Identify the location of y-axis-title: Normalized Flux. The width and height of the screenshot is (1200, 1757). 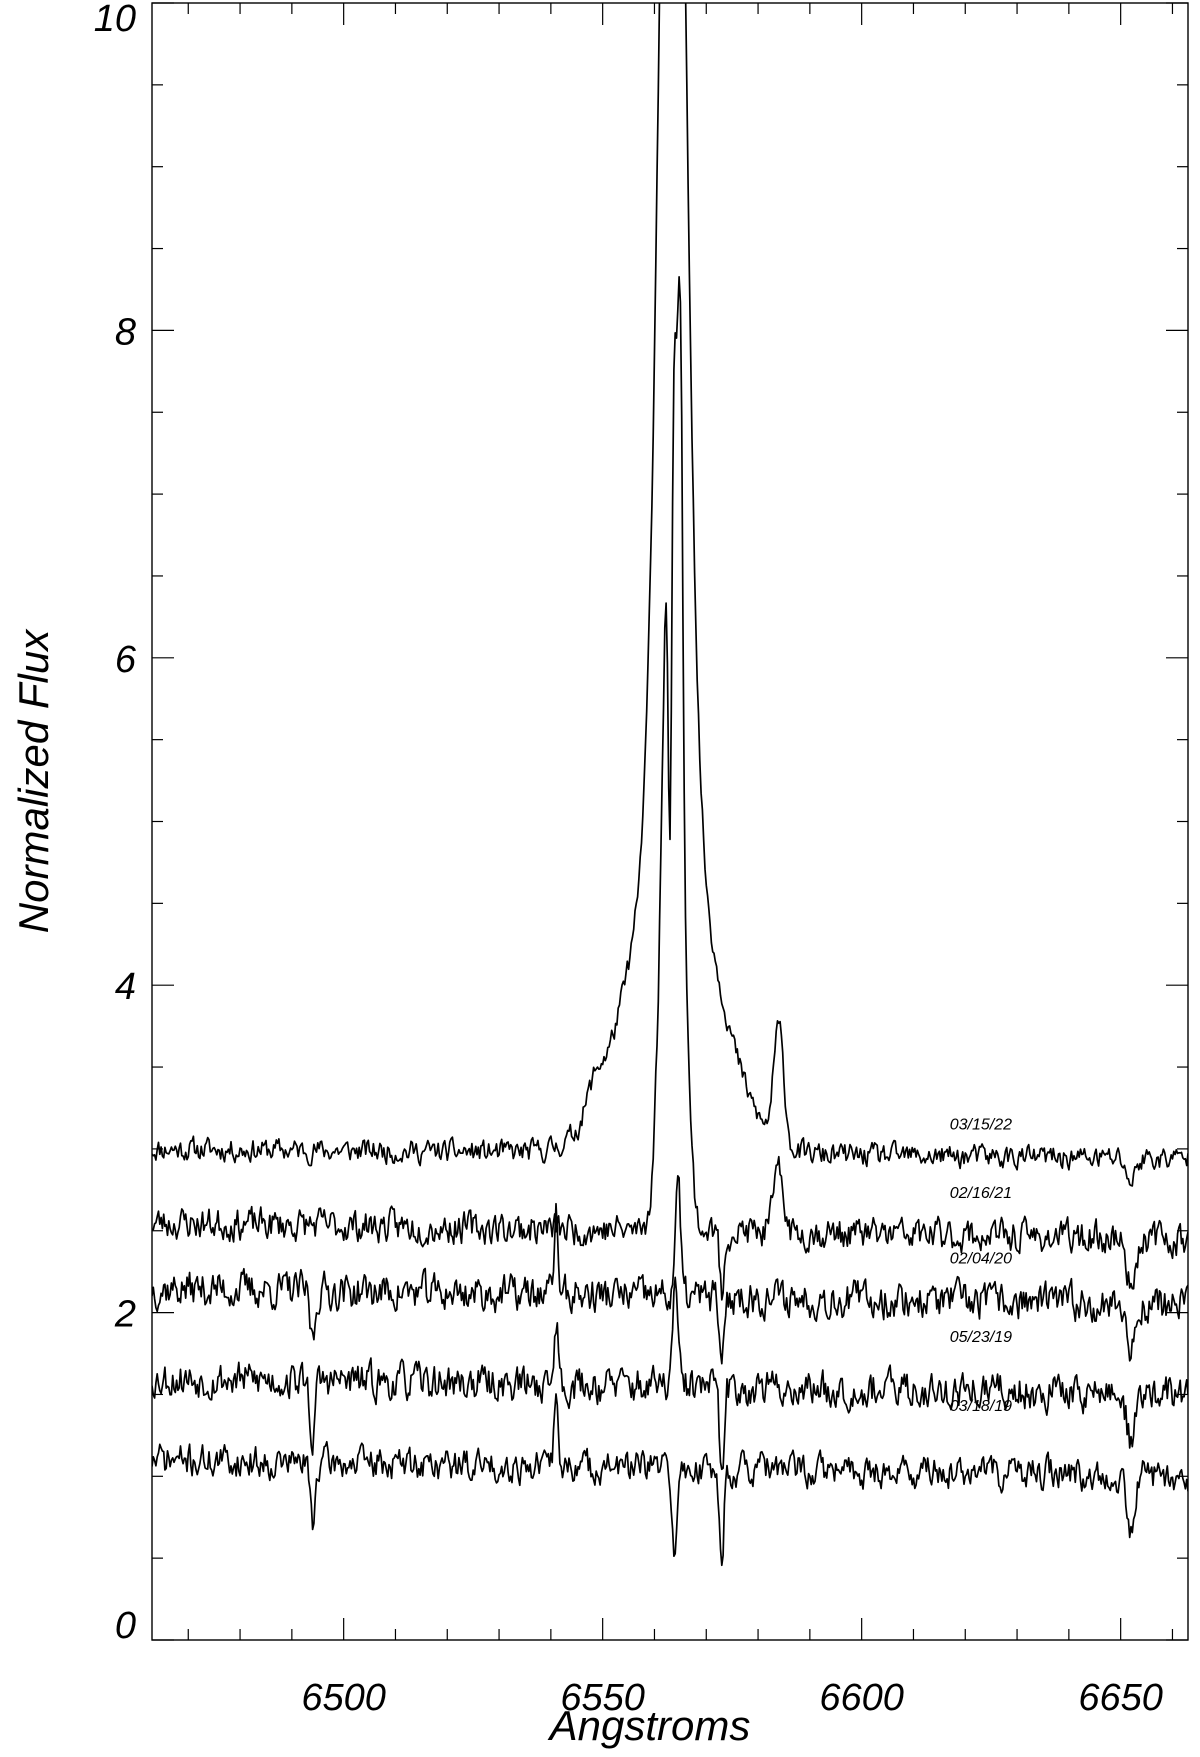
(33, 780).